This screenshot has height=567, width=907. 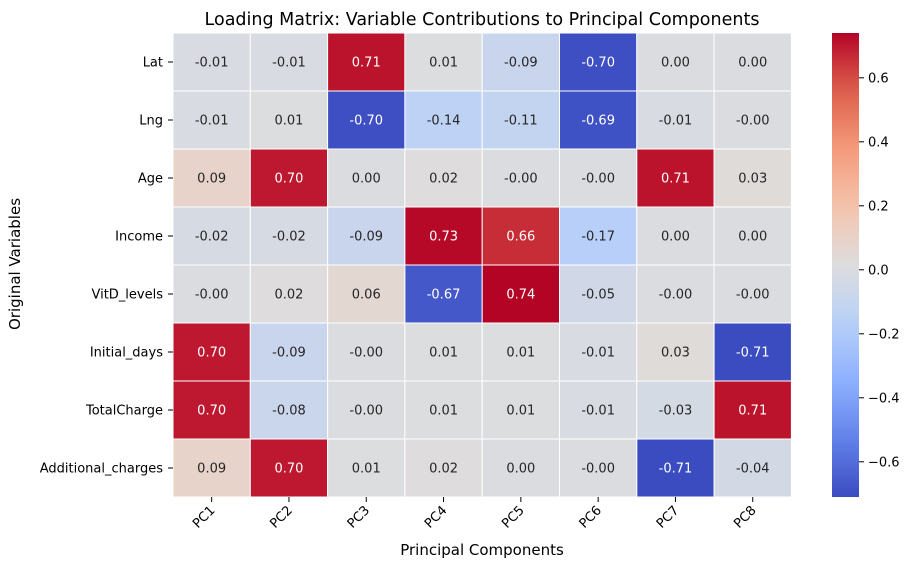 I want to click on cell-value: 0.74, so click(x=520, y=295).